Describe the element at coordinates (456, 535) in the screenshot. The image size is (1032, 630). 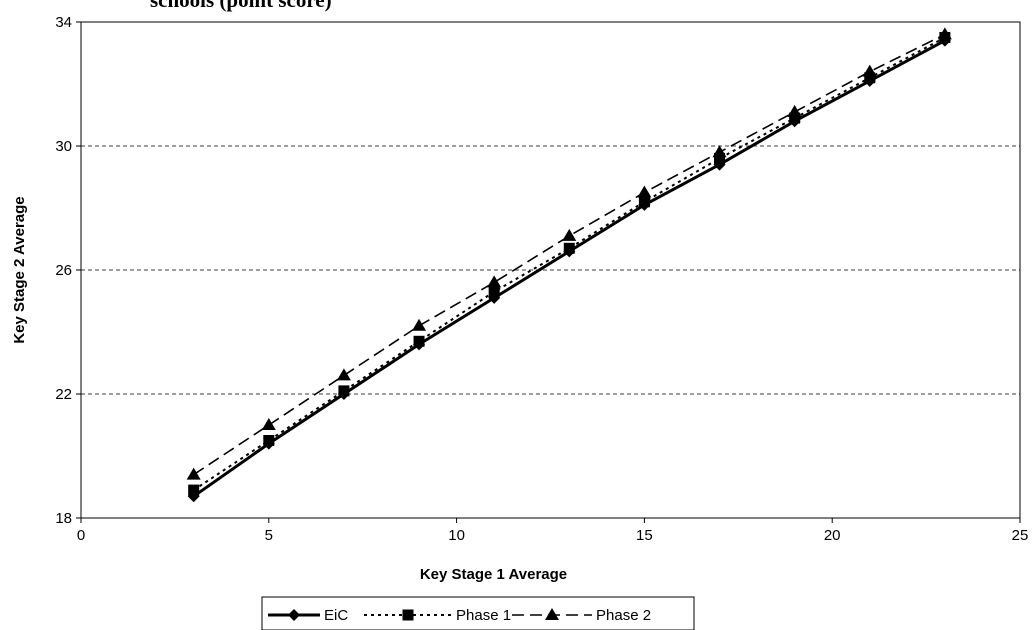
I see `x-tick-label: 10` at that location.